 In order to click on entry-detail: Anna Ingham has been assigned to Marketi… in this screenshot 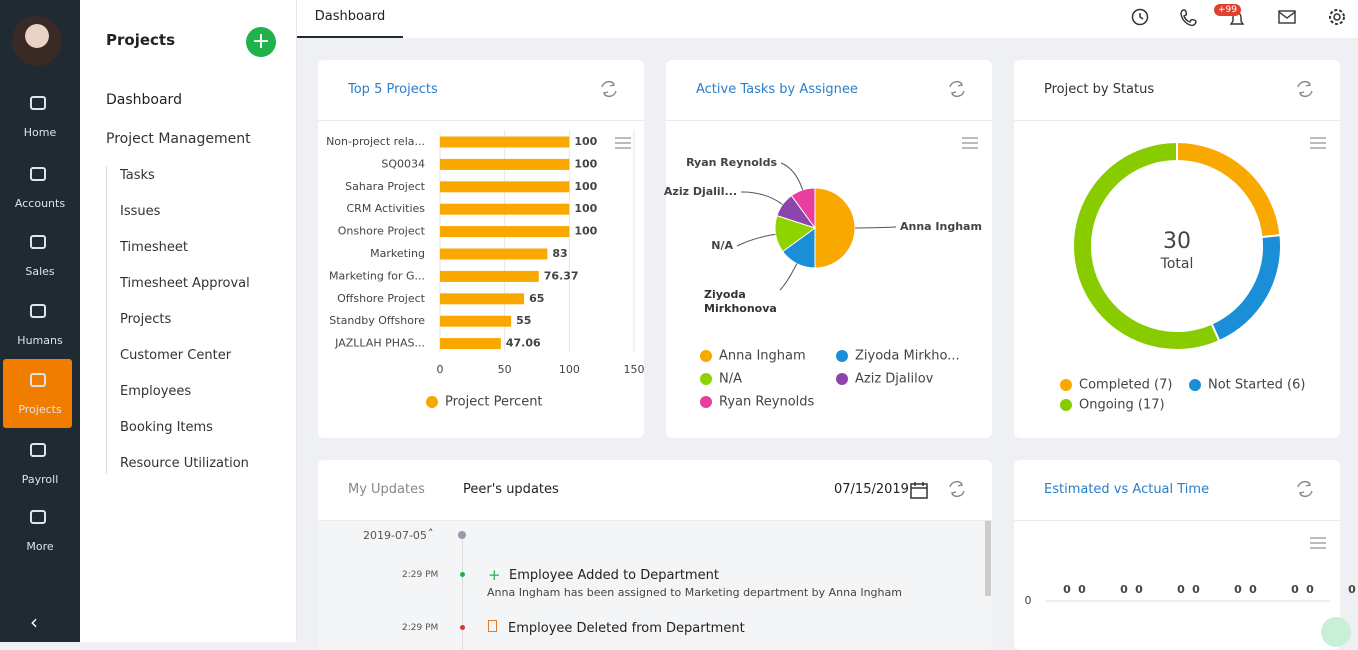, I will do `click(694, 592)`.